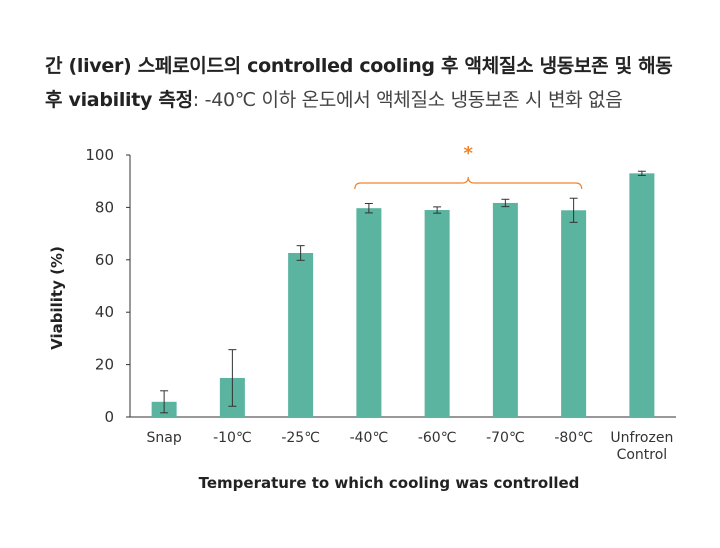  What do you see at coordinates (164, 438) in the screenshot?
I see `x-tick-label: Snap` at bounding box center [164, 438].